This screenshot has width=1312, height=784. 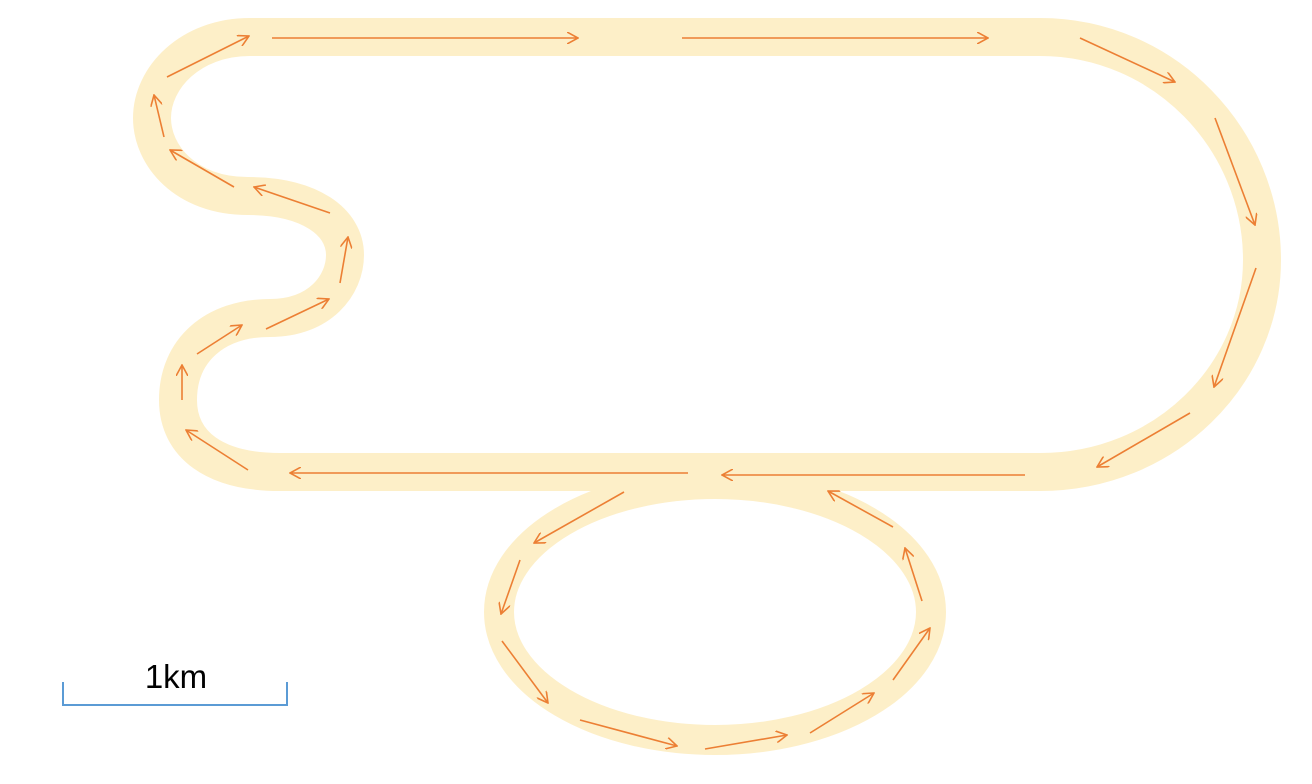 I want to click on lower-loop-track, so click(x=715, y=612).